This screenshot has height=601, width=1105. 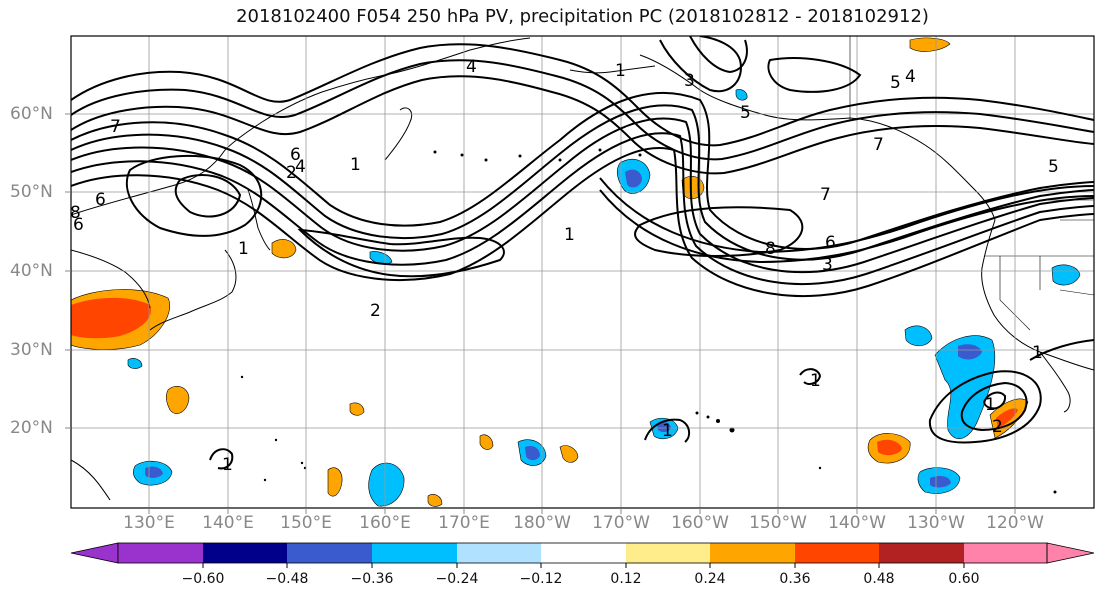 I want to click on colorbar-tick-label: 0.36, so click(x=795, y=579).